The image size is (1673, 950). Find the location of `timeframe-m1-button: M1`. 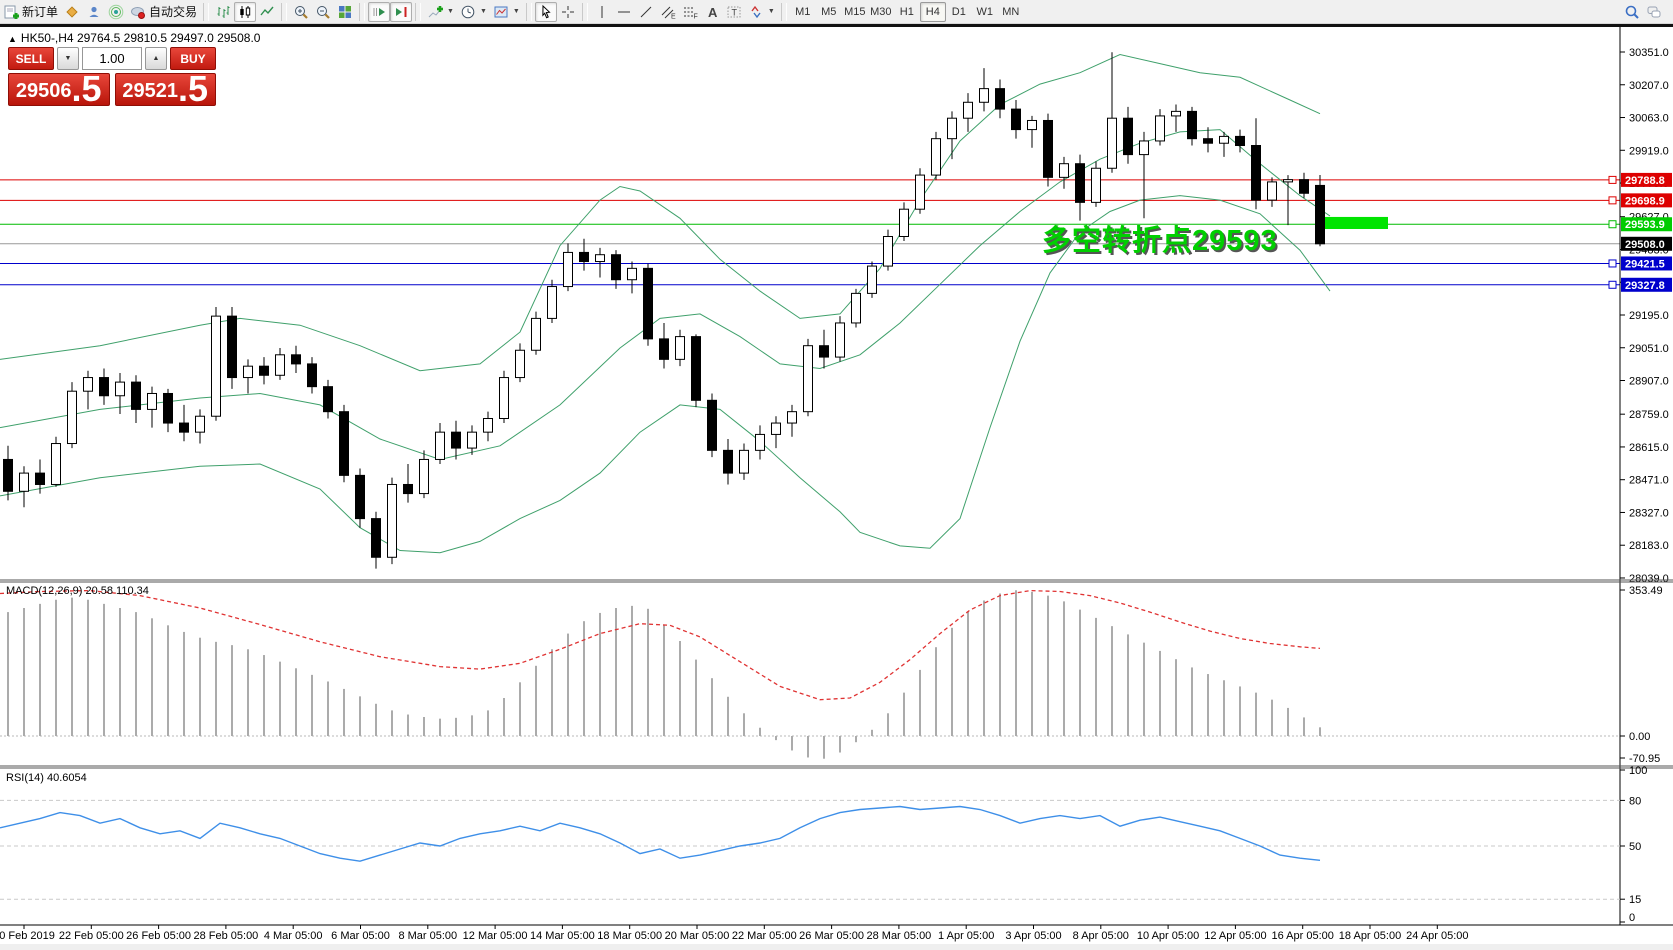

timeframe-m1-button: M1 is located at coordinates (803, 11).